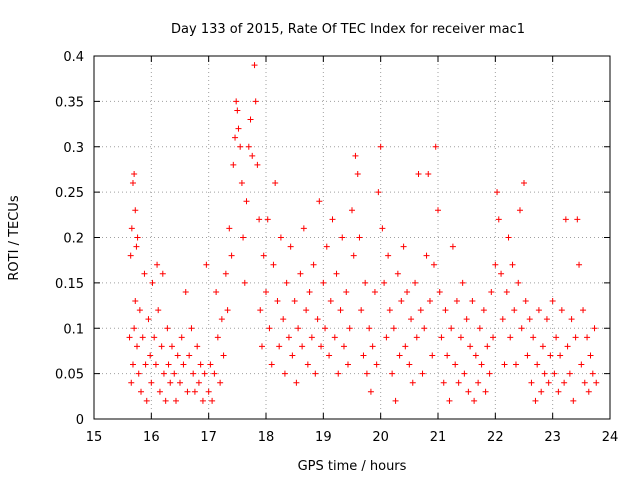 Image resolution: width=640 pixels, height=480 pixels. Describe the element at coordinates (73, 148) in the screenshot. I see `y-tick-label: 0.3` at that location.